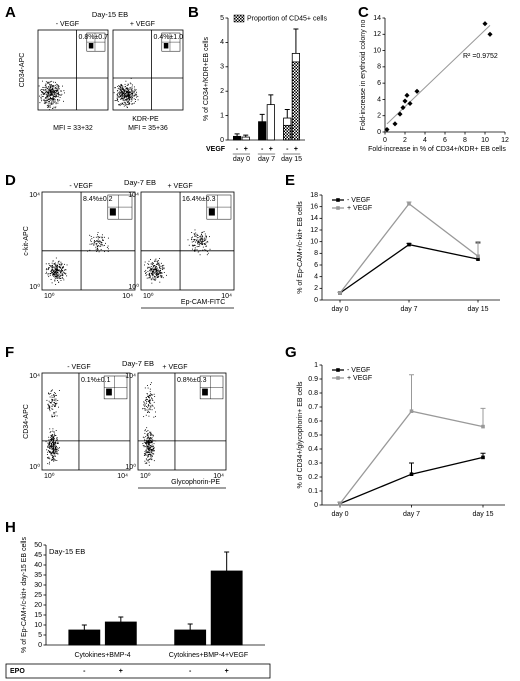 The height and width of the screenshot is (681, 520). I want to click on x-tick-label: day 7, so click(408, 309).